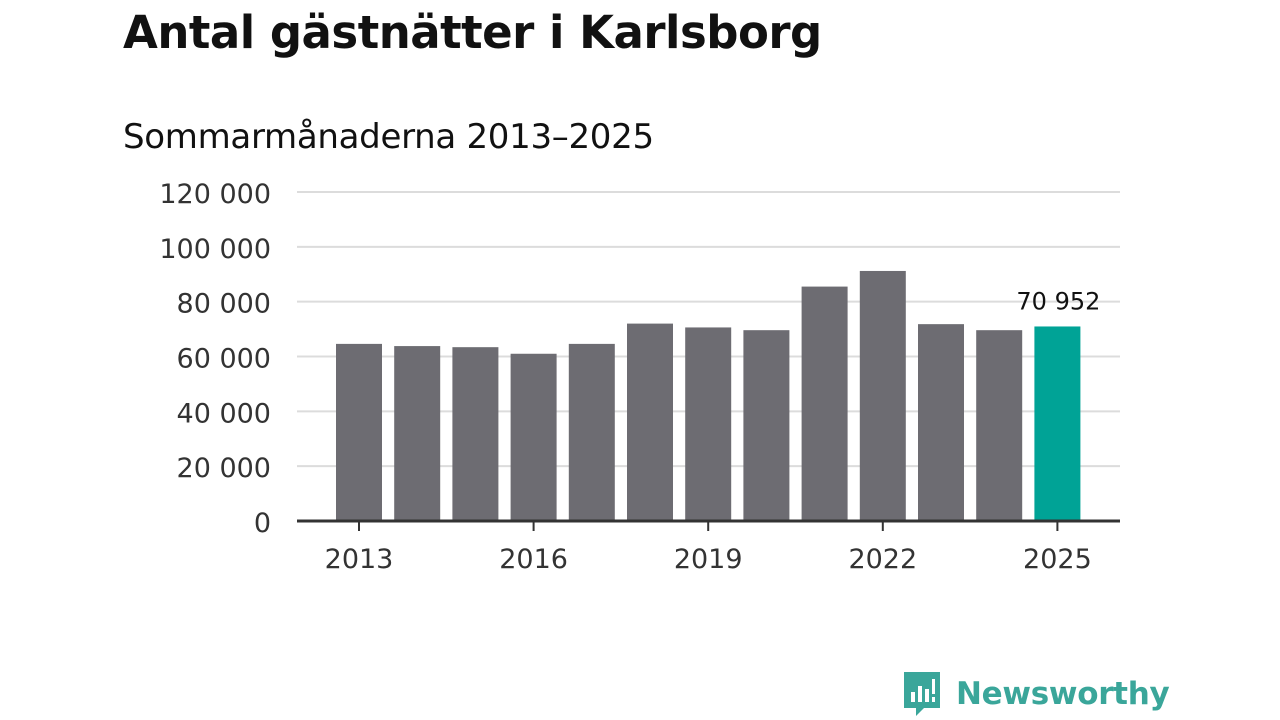 The height and width of the screenshot is (720, 1280). Describe the element at coordinates (359, 559) in the screenshot. I see `x-tick-label: 2013` at that location.